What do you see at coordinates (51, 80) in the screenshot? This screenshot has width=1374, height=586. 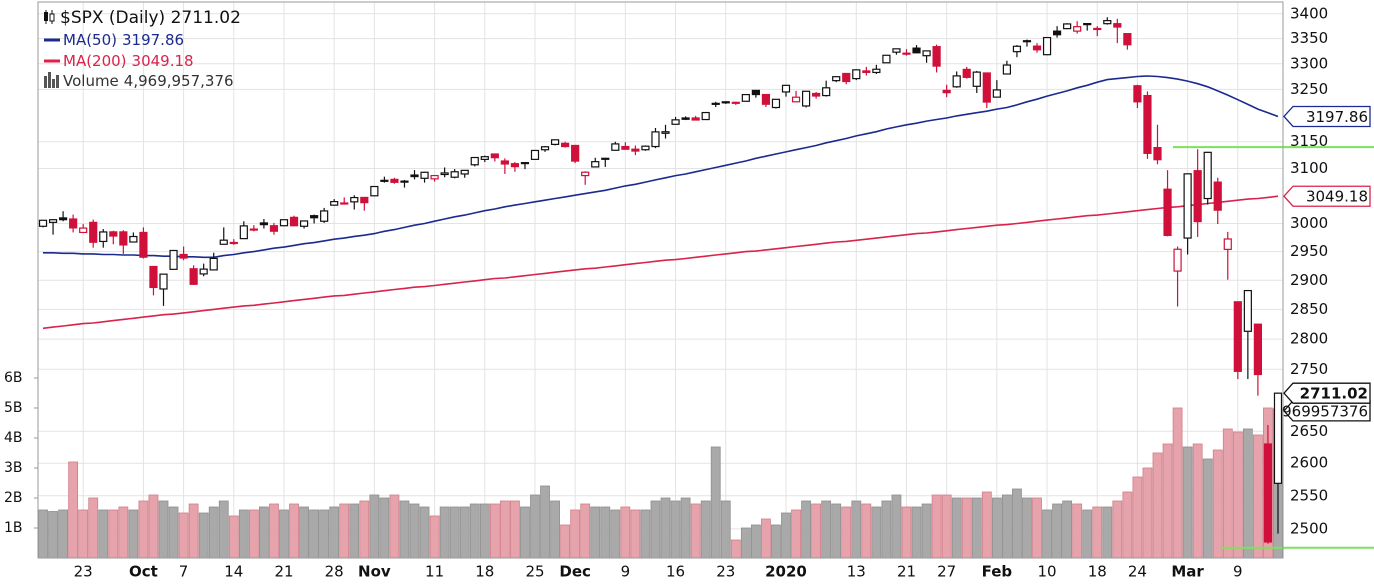 I see `legend-volume-icon` at bounding box center [51, 80].